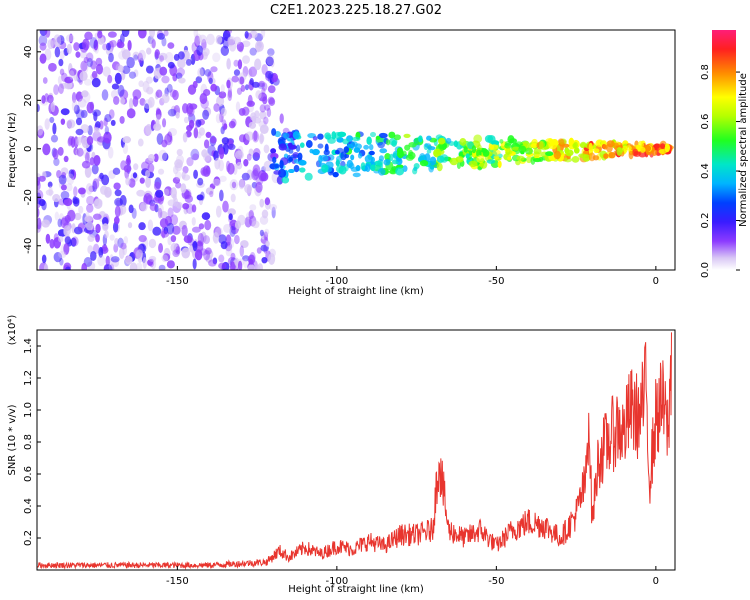 This screenshot has height=600, width=750. What do you see at coordinates (356, 10) in the screenshot?
I see `figure-title: C2E1.2023.225.18.27.G02` at bounding box center [356, 10].